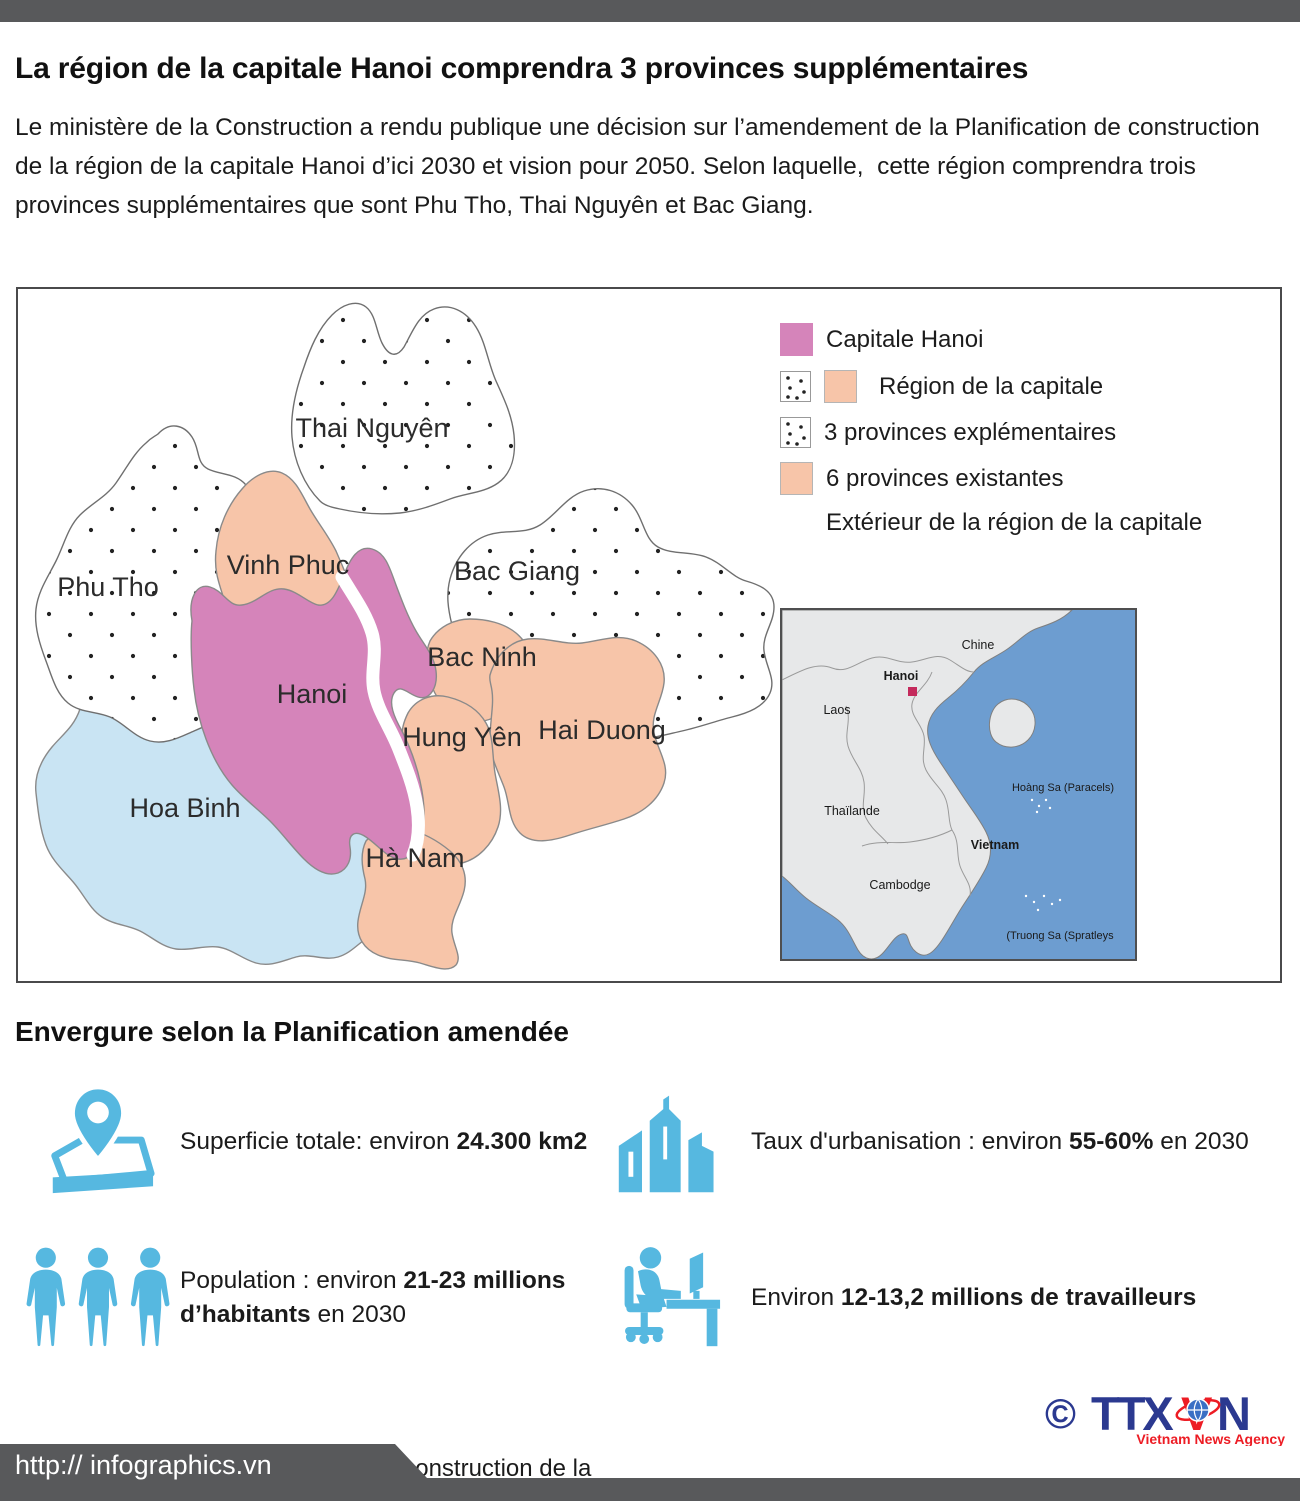 Image resolution: width=1300 pixels, height=1501 pixels. What do you see at coordinates (878, 776) in the screenshot?
I see `country-borders` at bounding box center [878, 776].